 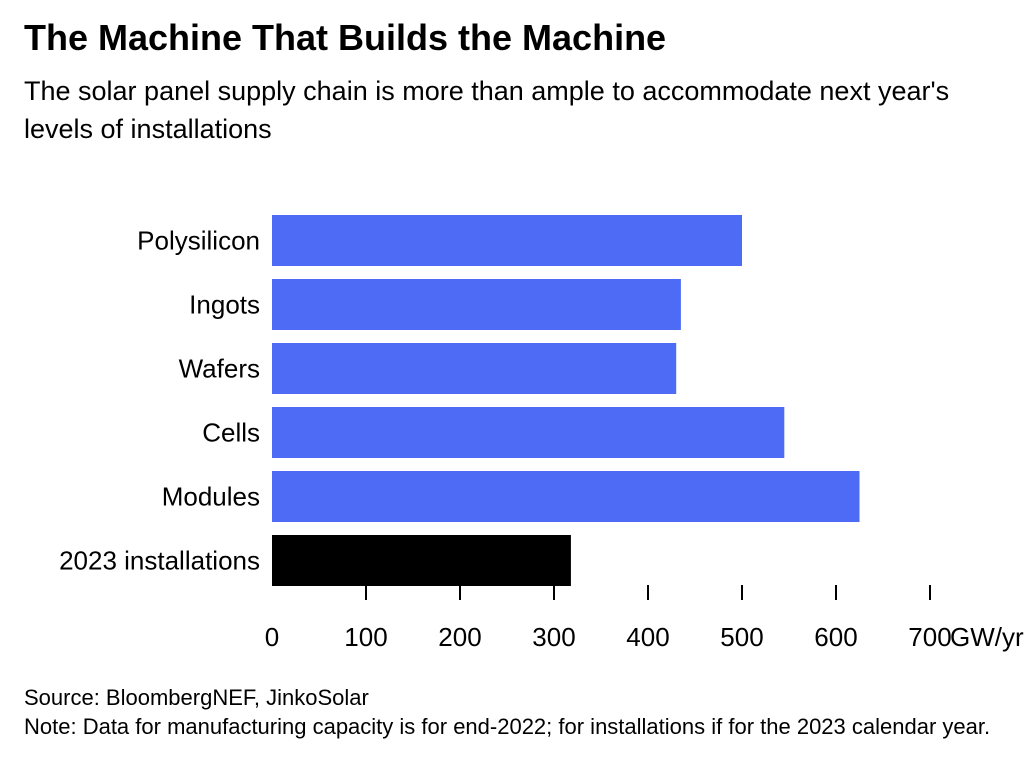 I want to click on x-tick-label-100: 100, so click(x=365, y=637).